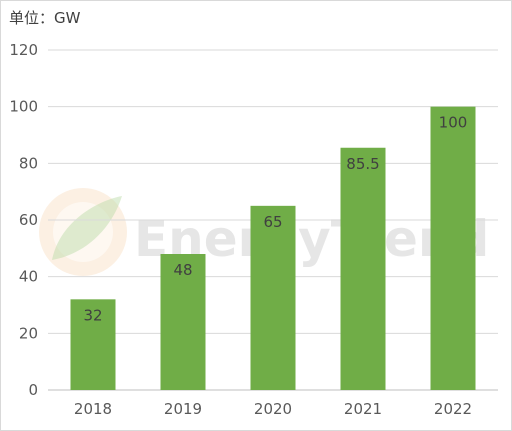 The image size is (512, 431). What do you see at coordinates (92, 315) in the screenshot?
I see `data-label: 32` at bounding box center [92, 315].